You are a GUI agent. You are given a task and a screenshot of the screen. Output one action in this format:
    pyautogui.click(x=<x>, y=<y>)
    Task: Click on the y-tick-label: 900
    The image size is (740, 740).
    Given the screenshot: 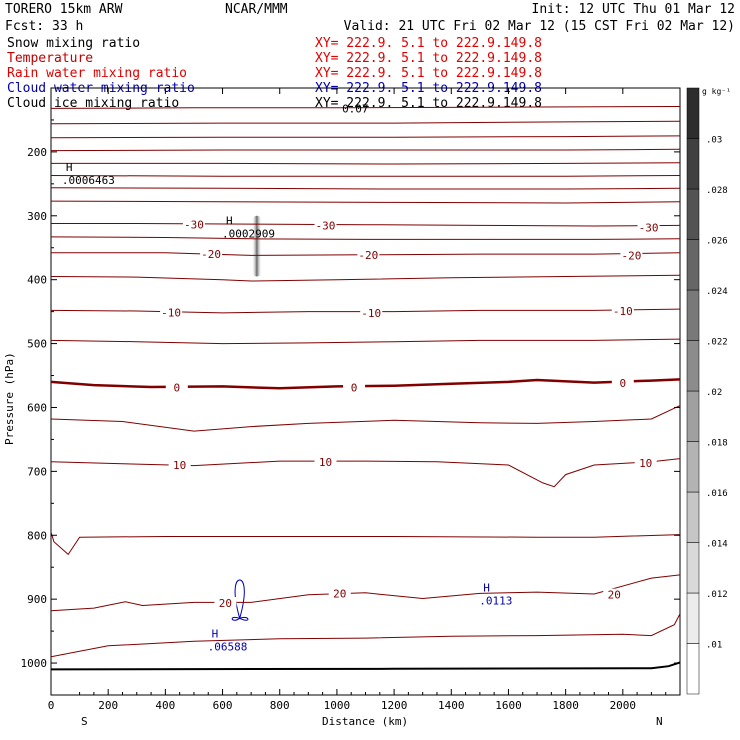 What is the action you would take?
    pyautogui.click(x=37, y=599)
    